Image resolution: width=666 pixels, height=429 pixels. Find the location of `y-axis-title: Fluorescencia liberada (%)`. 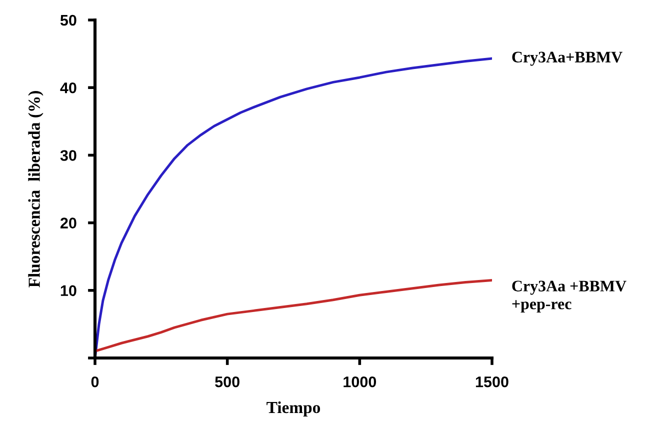

y-axis-title: Fluorescencia liberada (%) is located at coordinates (36, 189).